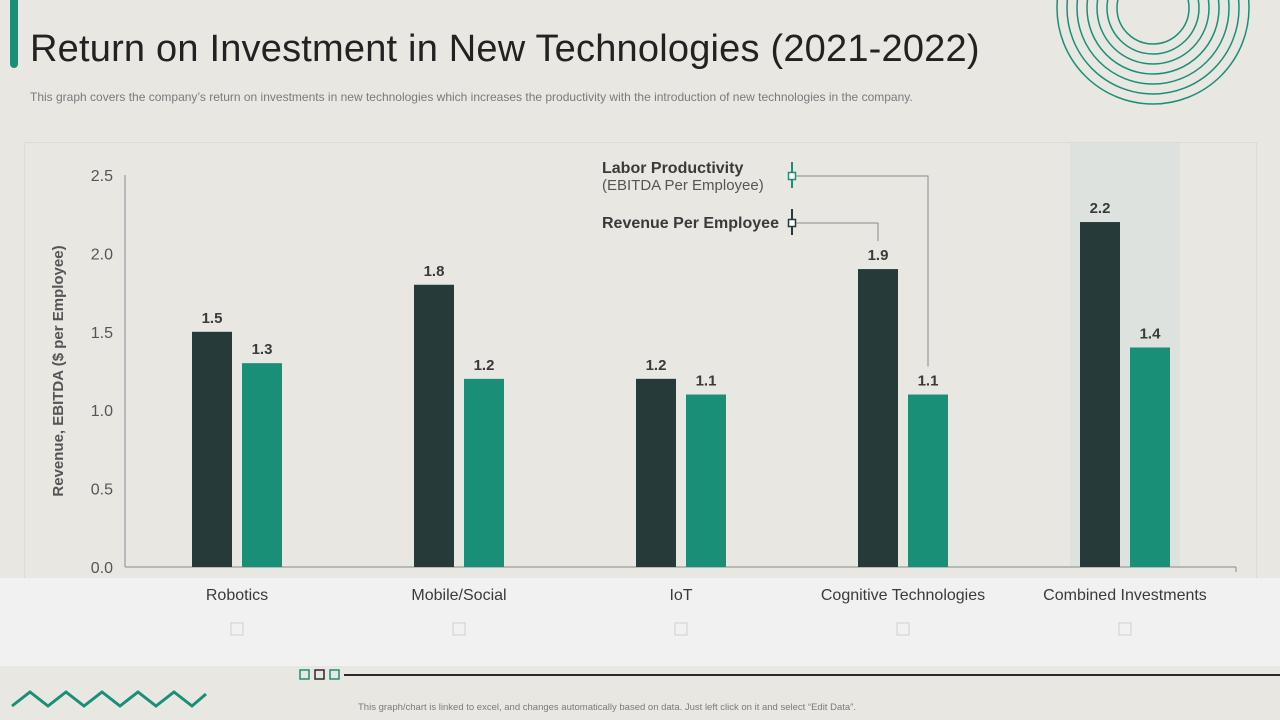 This screenshot has height=720, width=1280. Describe the element at coordinates (458, 595) in the screenshot. I see `category-label: Mobile/Social` at that location.